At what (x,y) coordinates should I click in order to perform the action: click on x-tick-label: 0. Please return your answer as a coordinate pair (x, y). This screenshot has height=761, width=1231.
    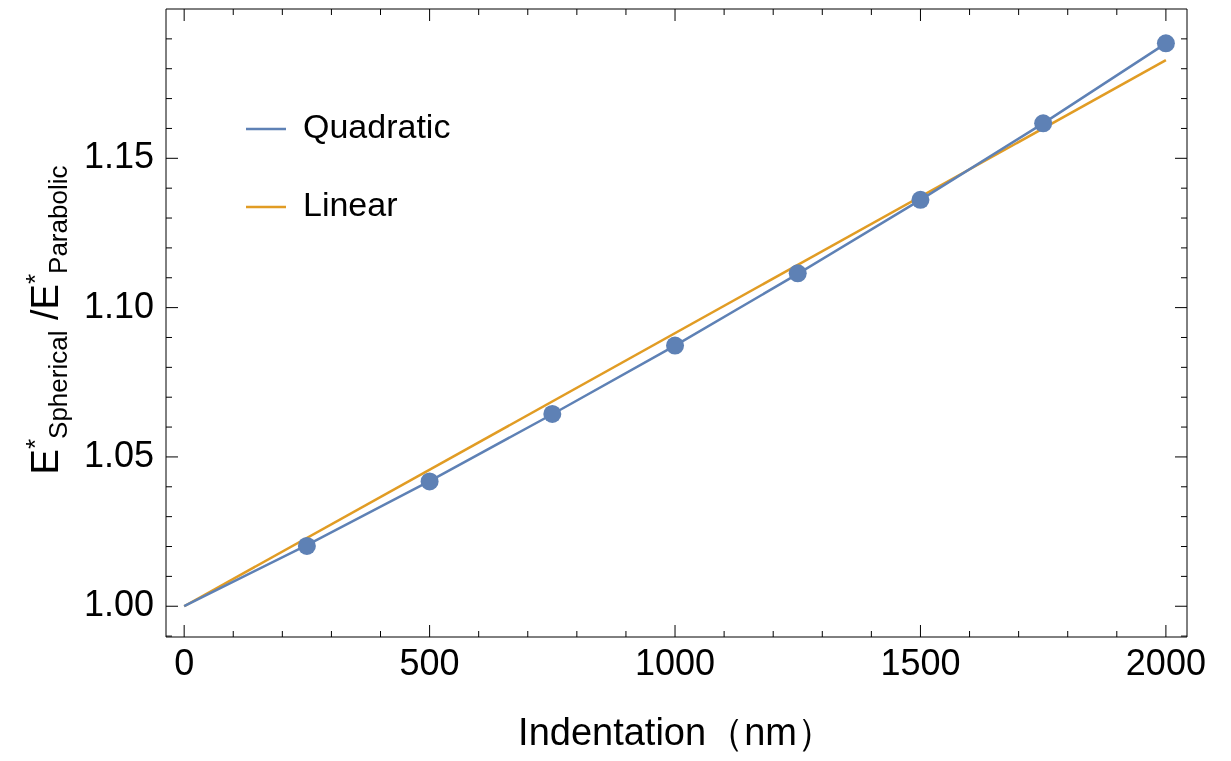
    Looking at the image, I should click on (184, 662).